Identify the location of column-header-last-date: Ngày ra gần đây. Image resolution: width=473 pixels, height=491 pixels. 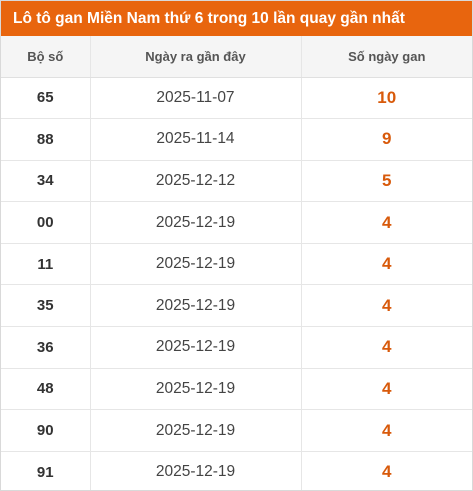
(195, 57).